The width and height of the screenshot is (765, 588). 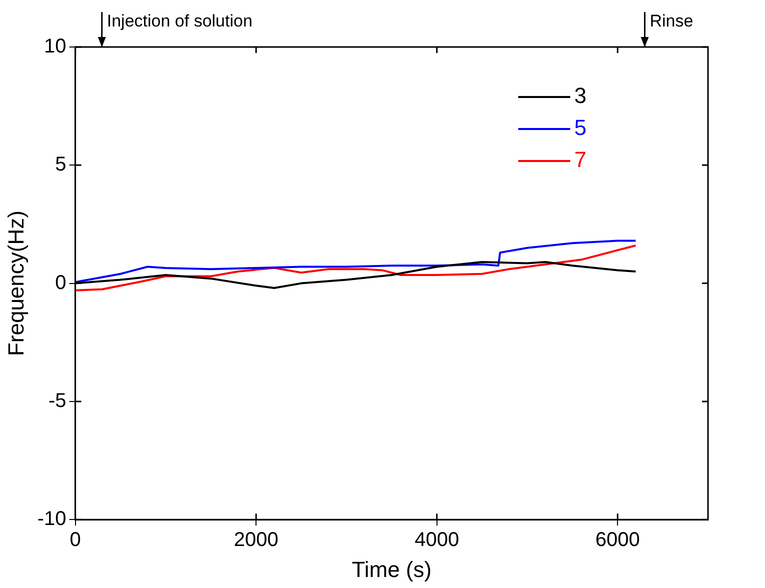 What do you see at coordinates (437, 540) in the screenshot?
I see `x-tick-label: 4000` at bounding box center [437, 540].